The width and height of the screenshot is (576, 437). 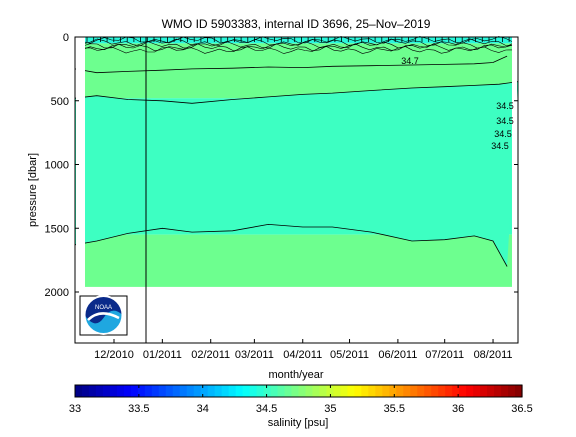 I want to click on y-tick-label: 0, so click(x=66, y=38).